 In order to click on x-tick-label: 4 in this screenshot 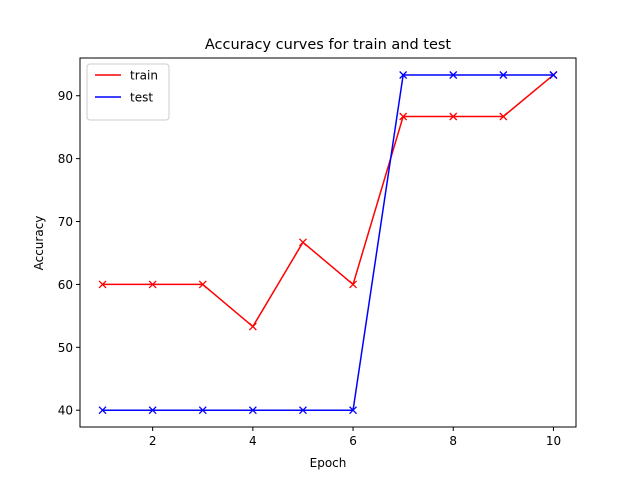, I will do `click(253, 441)`.